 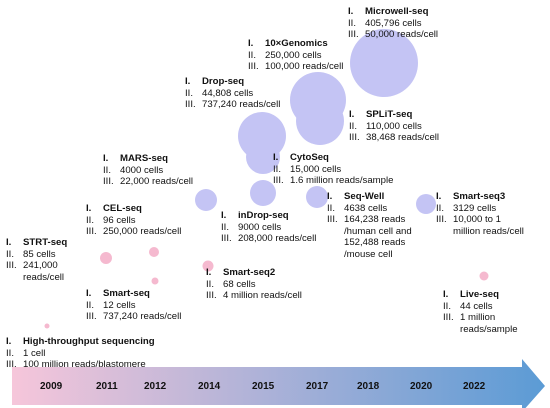 What do you see at coordinates (393, 23) in the screenshot?
I see `method-detail: 405,796 cells` at bounding box center [393, 23].